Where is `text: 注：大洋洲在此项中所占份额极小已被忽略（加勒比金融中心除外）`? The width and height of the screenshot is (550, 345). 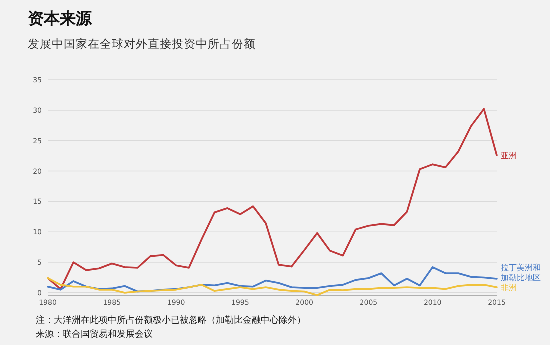
text: 注：大洋洲在此项中所占份额极小已被忽略（加勒比金融中心除外） is located at coordinates (171, 320).